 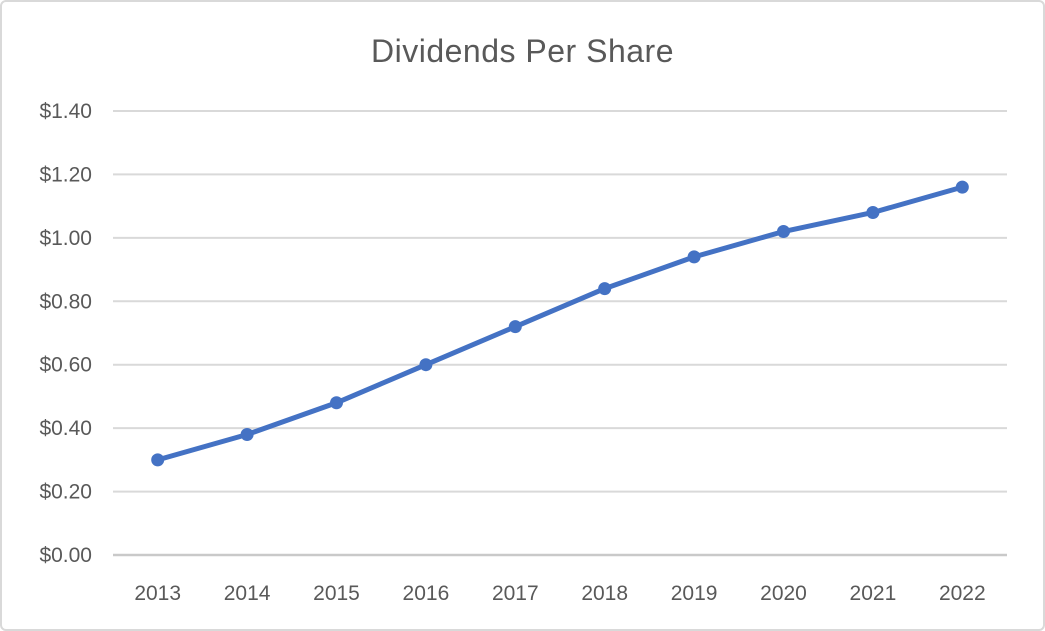 What do you see at coordinates (605, 289) in the screenshot?
I see `data-point-marker-2018` at bounding box center [605, 289].